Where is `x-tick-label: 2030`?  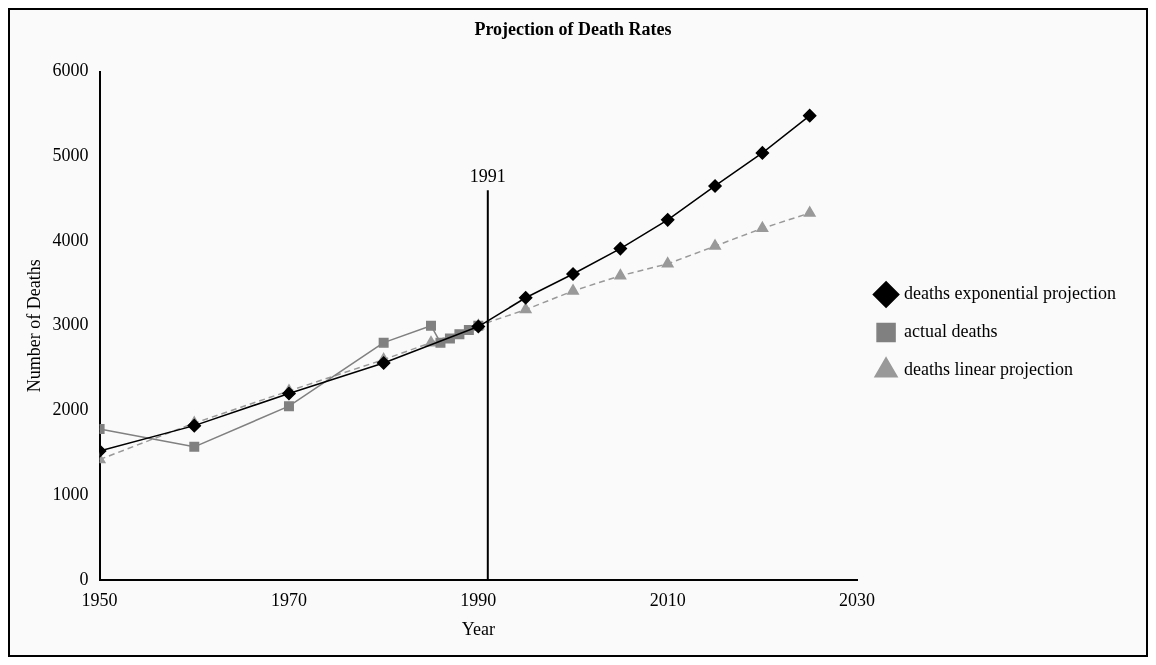
x-tick-label: 2030 is located at coordinates (857, 600).